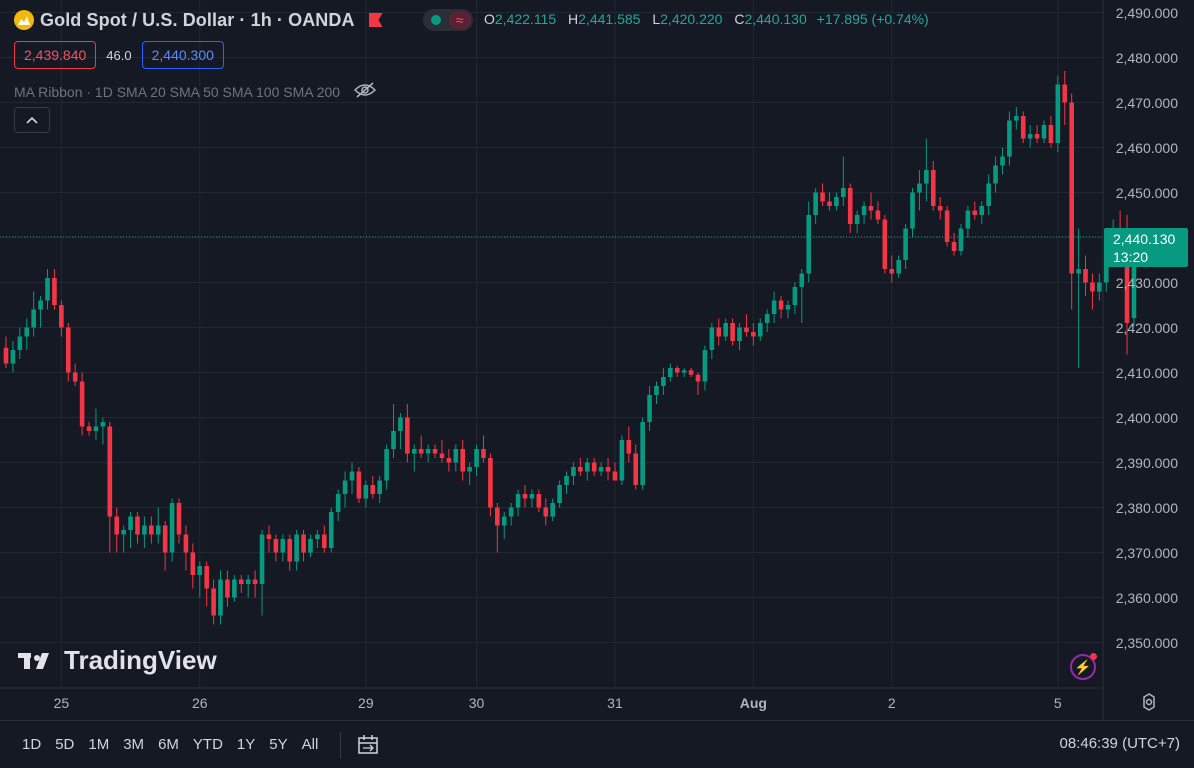 The image size is (1194, 768). What do you see at coordinates (207, 744) in the screenshot?
I see `range-ytd-button: YTD` at bounding box center [207, 744].